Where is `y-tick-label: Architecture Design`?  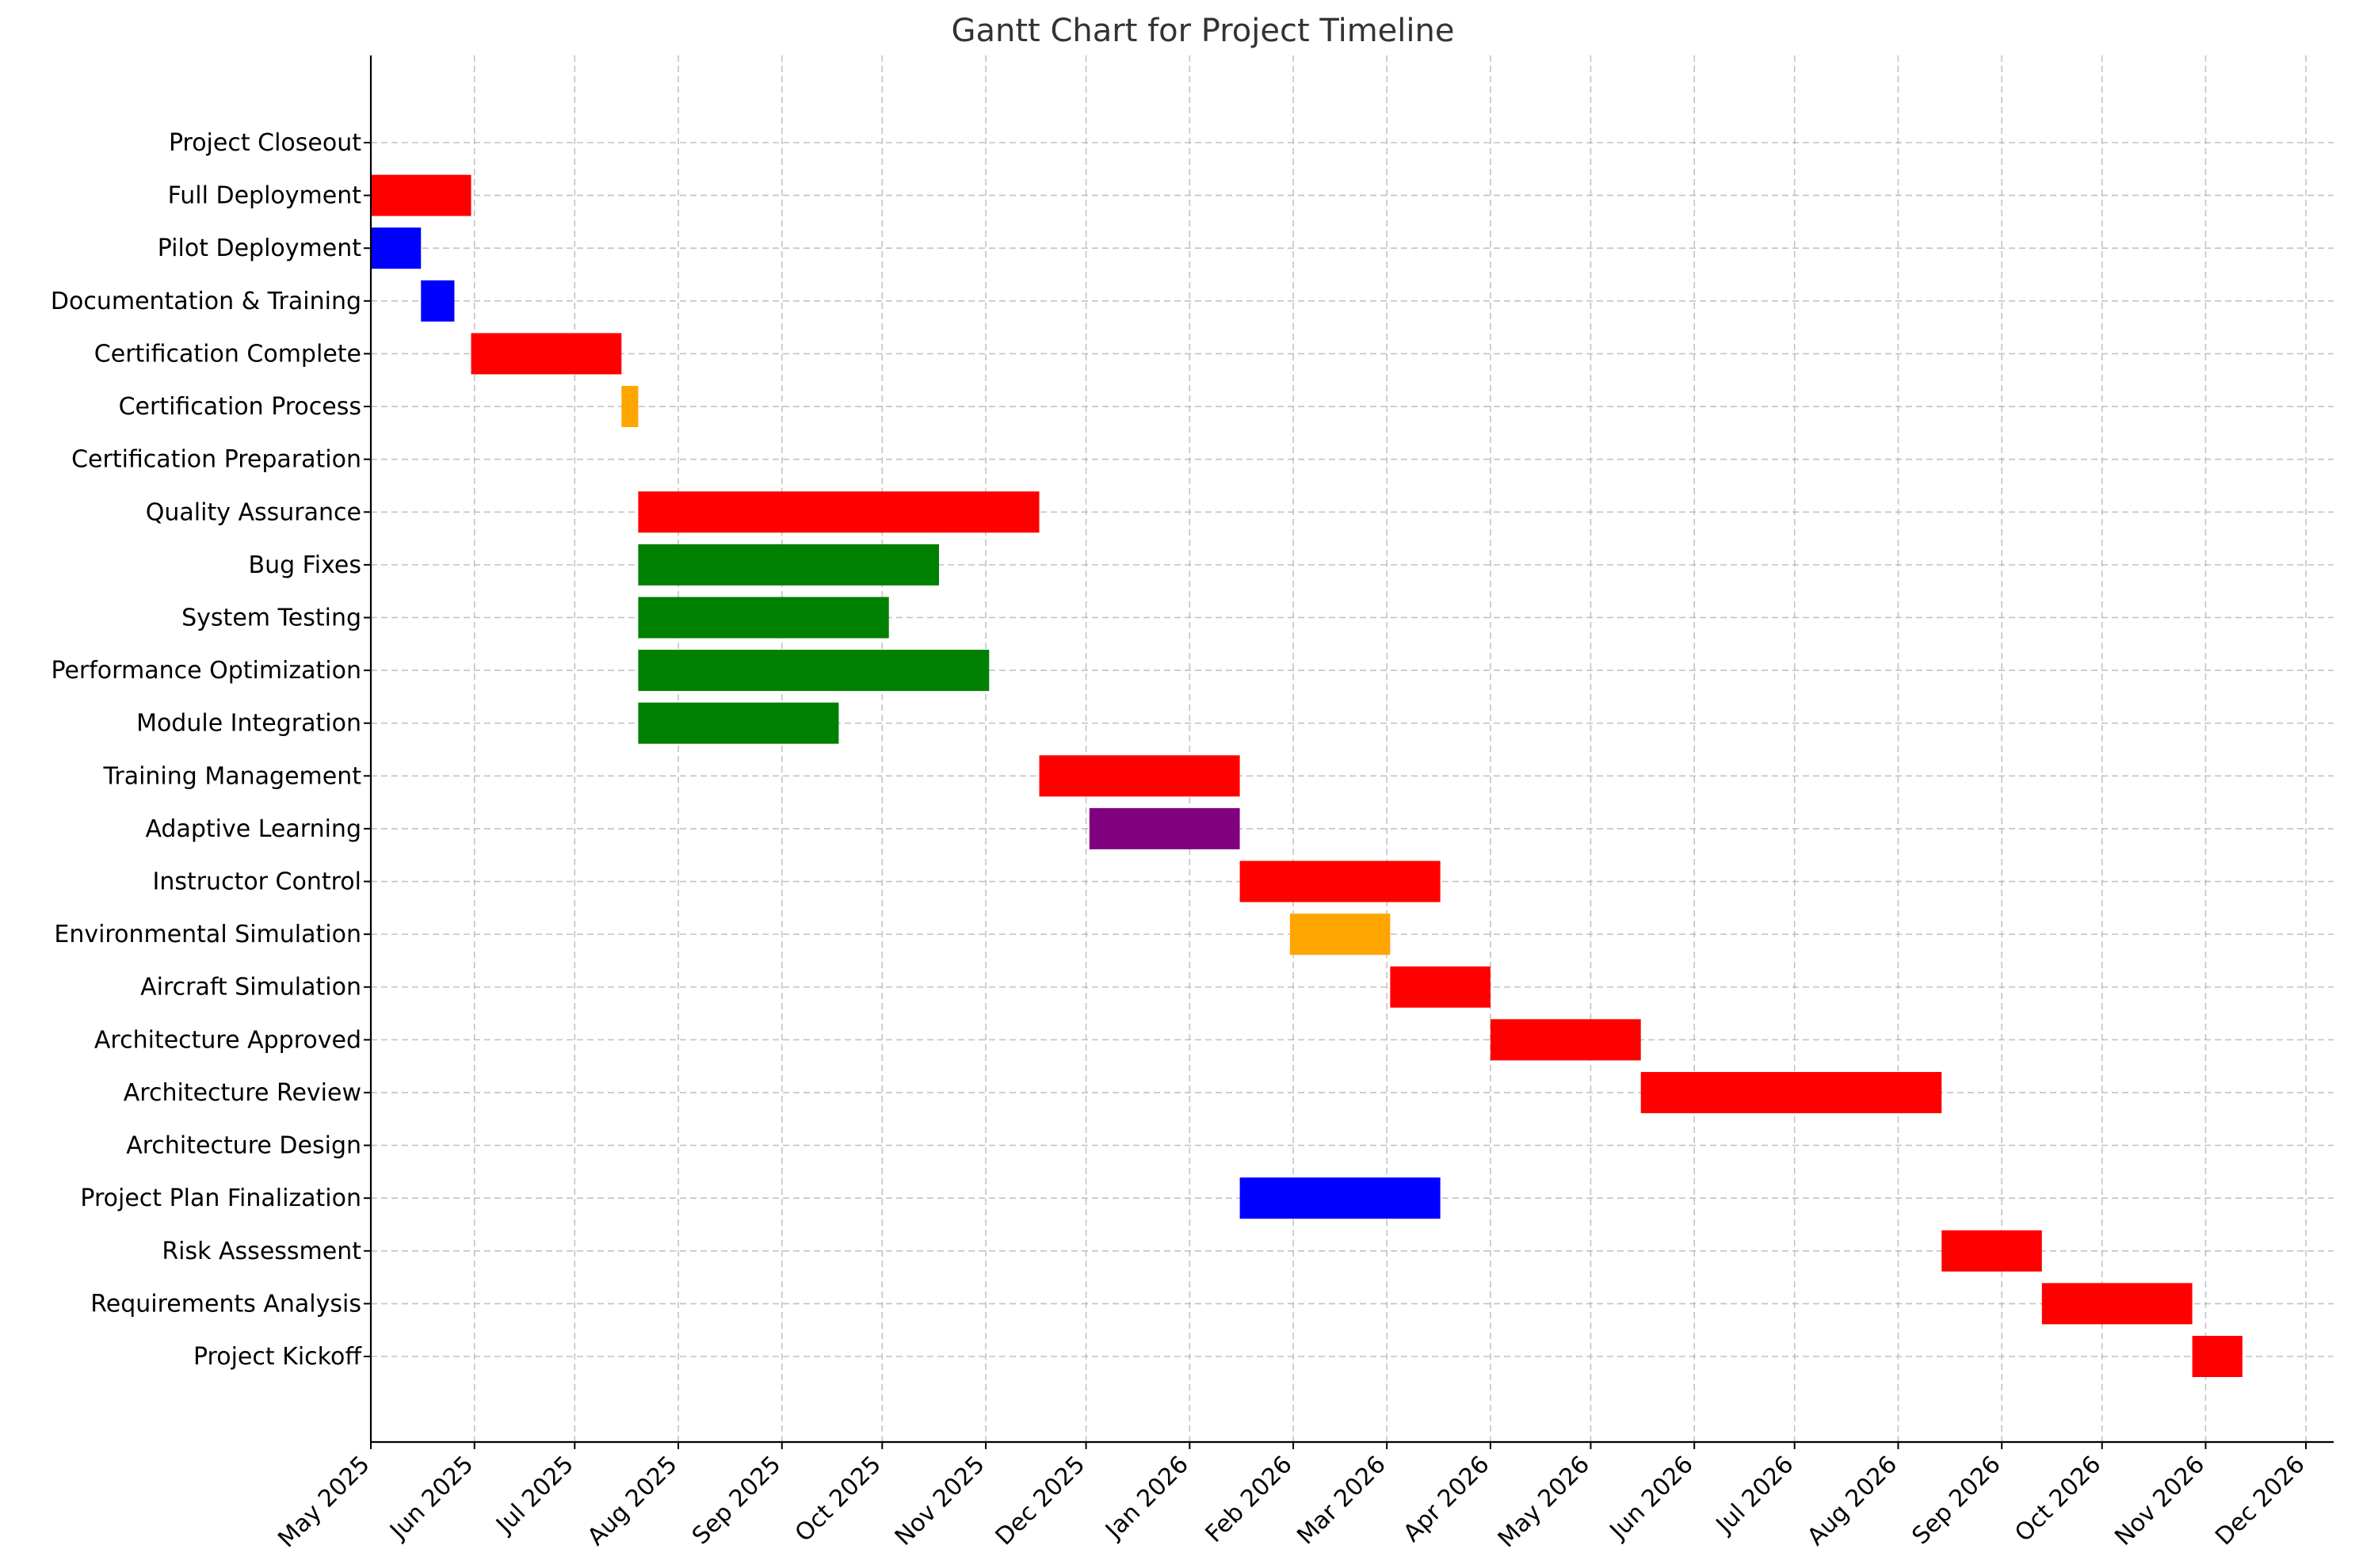
y-tick-label: Architecture Design is located at coordinates (243, 1146).